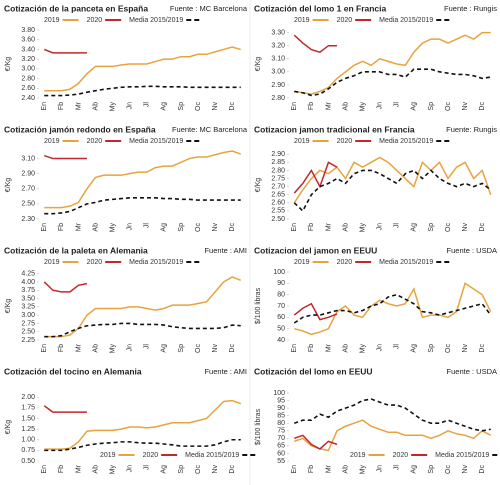 Image resolution: width=500 pixels, height=485 pixels. What do you see at coordinates (28, 40) in the screenshot?
I see `y-tick-label: 3.60` at bounding box center [28, 40].